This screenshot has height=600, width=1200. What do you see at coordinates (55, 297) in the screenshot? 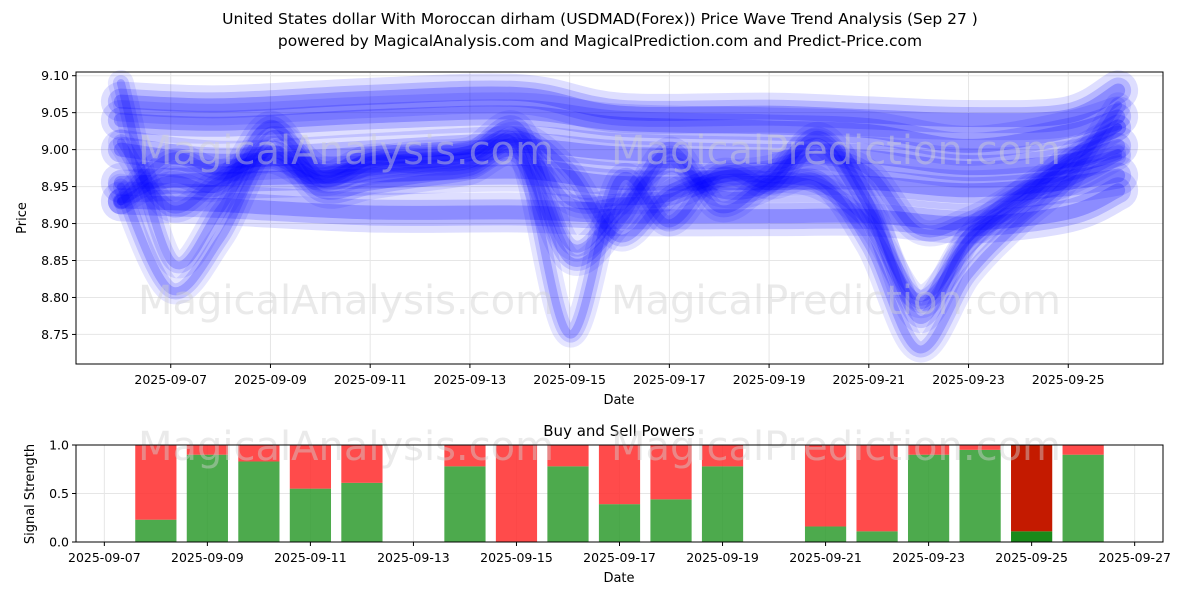
I see `price-y-tick-label: 8.80` at bounding box center [55, 297].